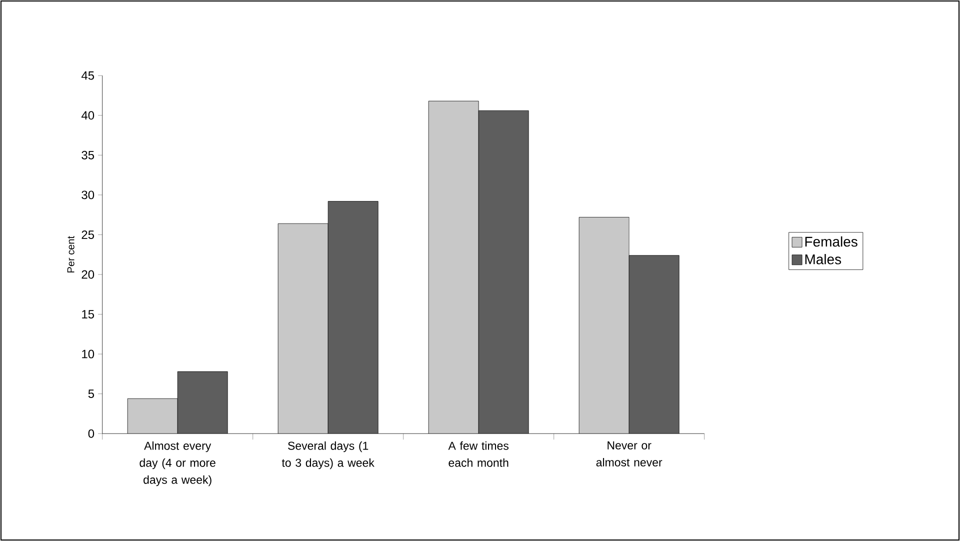 Image resolution: width=960 pixels, height=541 pixels. What do you see at coordinates (823, 259) in the screenshot?
I see `legend-label: Males` at bounding box center [823, 259].